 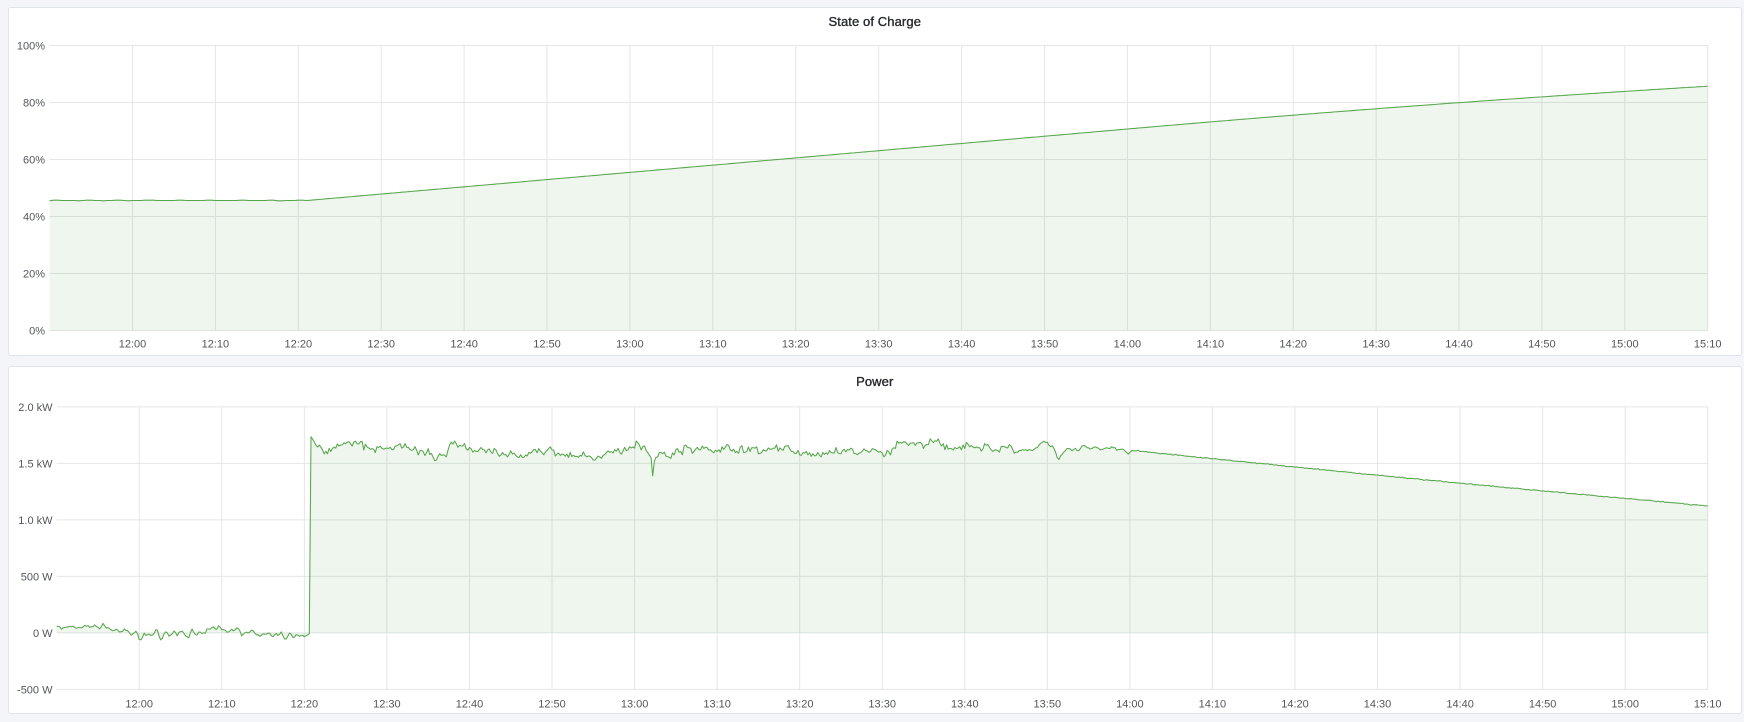 I want to click on svg-text: 0 W, so click(x=43, y=634).